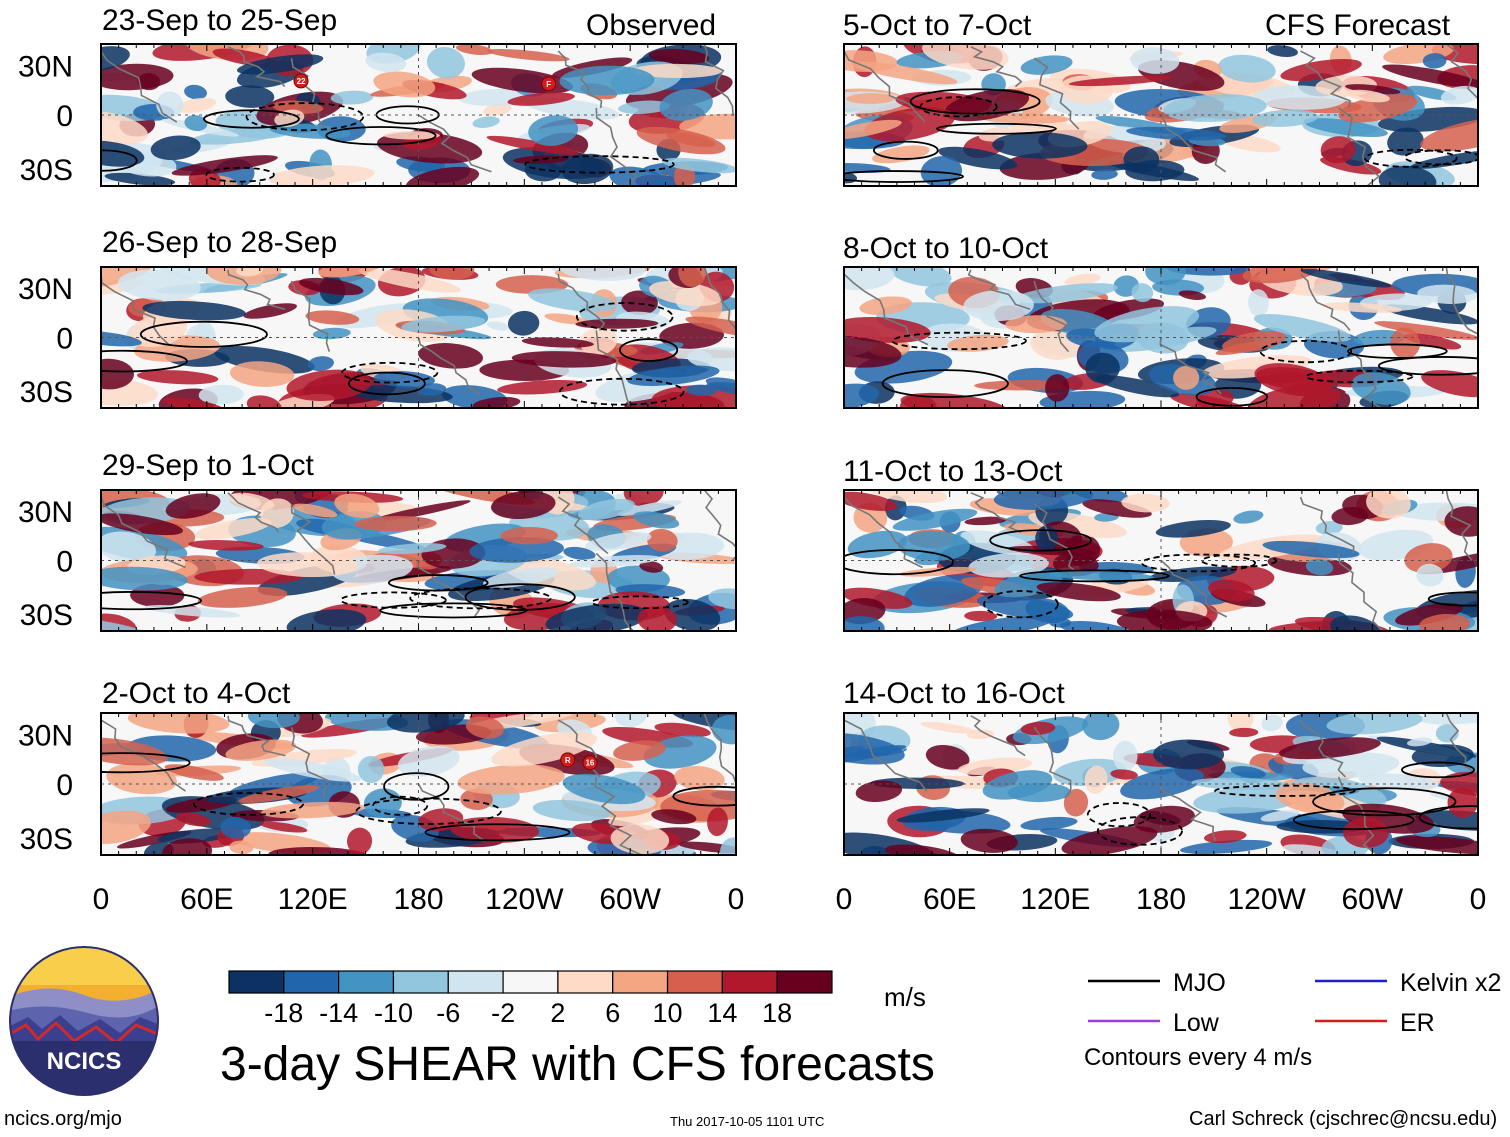 This screenshot has height=1137, width=1510. Describe the element at coordinates (475, 982) in the screenshot. I see `colorbar-swatch` at that location.